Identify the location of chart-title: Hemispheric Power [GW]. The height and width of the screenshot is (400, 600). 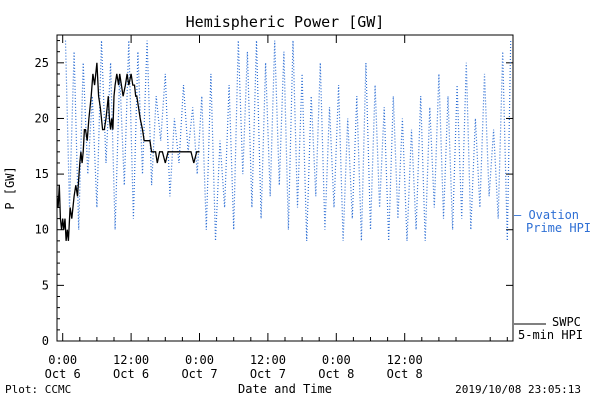
(285, 22).